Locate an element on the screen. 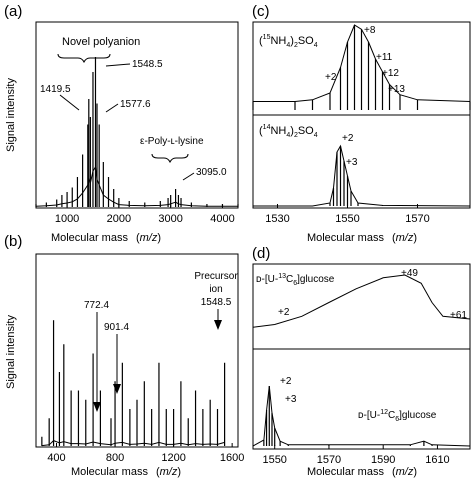 The width and height of the screenshot is (474, 480). x-tick-label: 1590 is located at coordinates (383, 460).